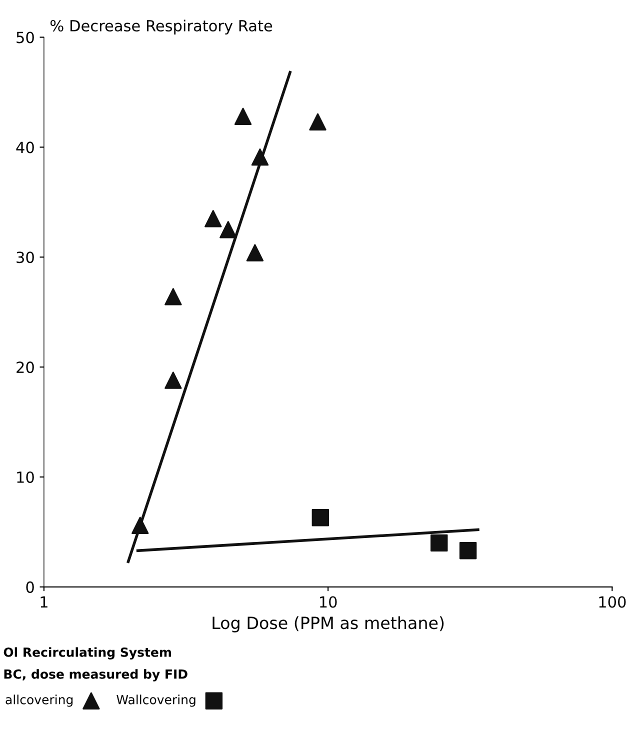 This screenshot has width=637, height=730. What do you see at coordinates (161, 27) in the screenshot?
I see `y-axis-title: % Decrease Respiratory Rate` at bounding box center [161, 27].